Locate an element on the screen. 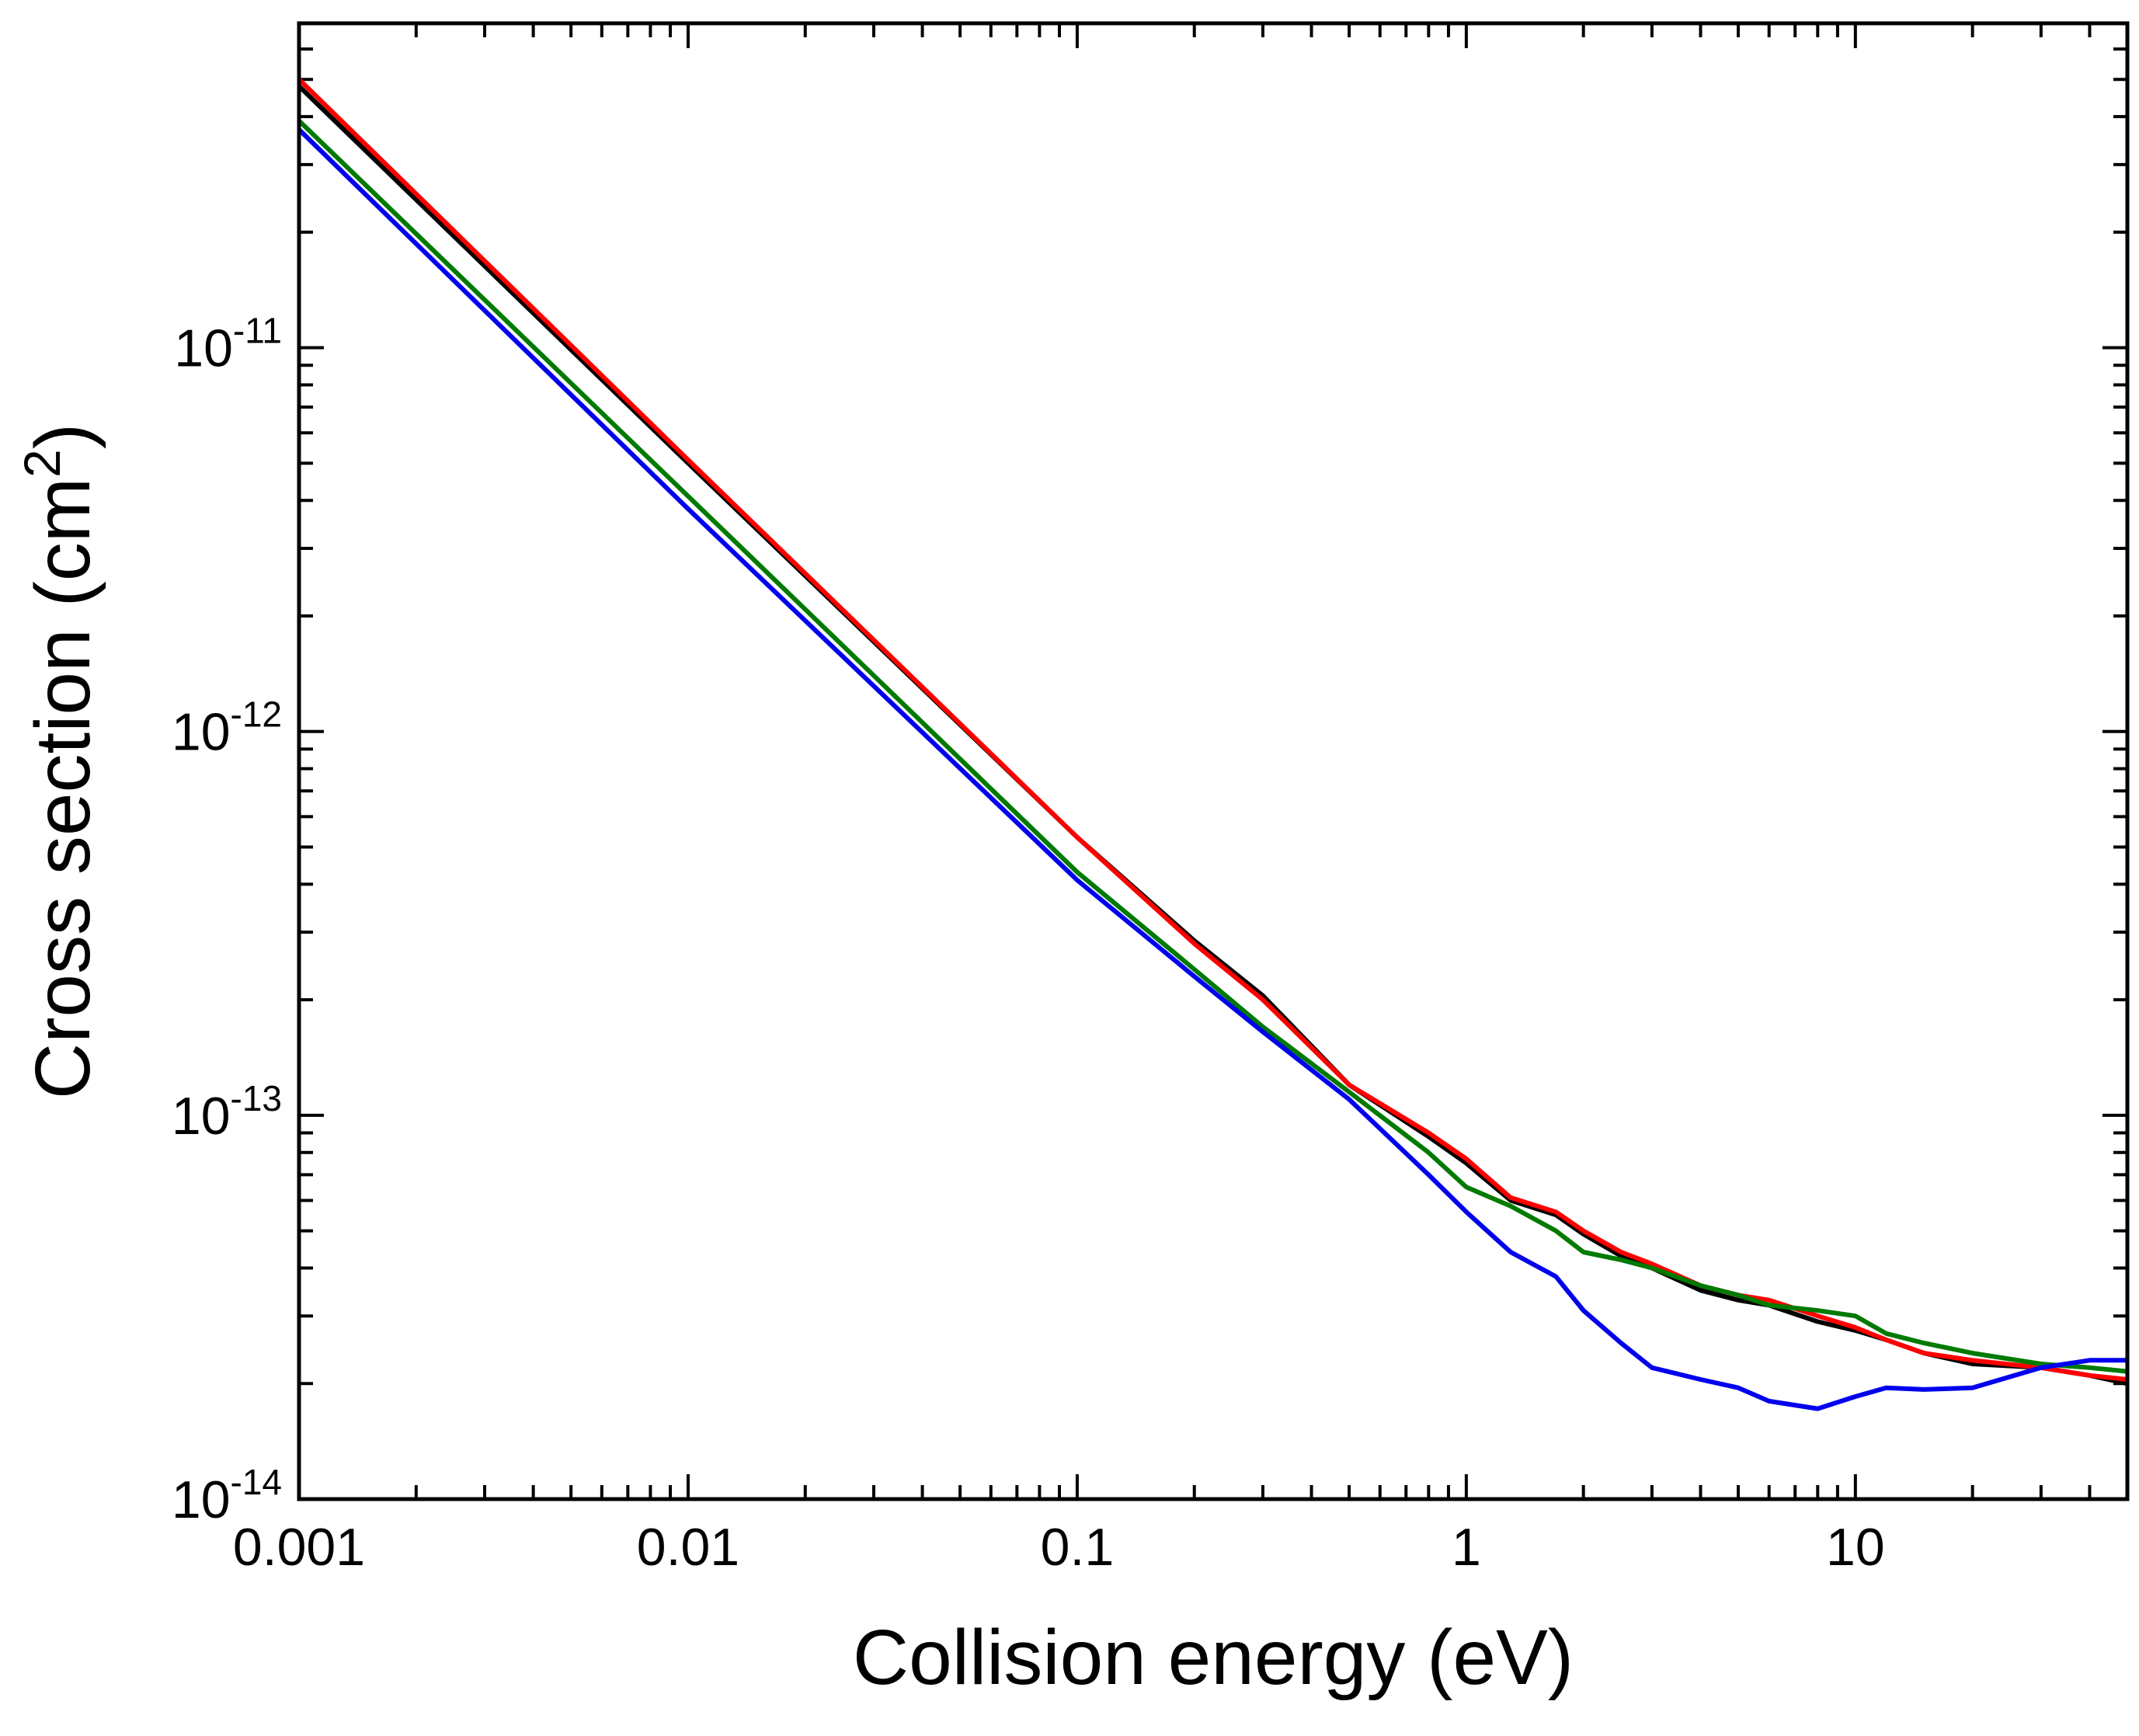 This screenshot has width=2139, height=1736. y-tick-label-exponent: -11 is located at coordinates (257, 331).